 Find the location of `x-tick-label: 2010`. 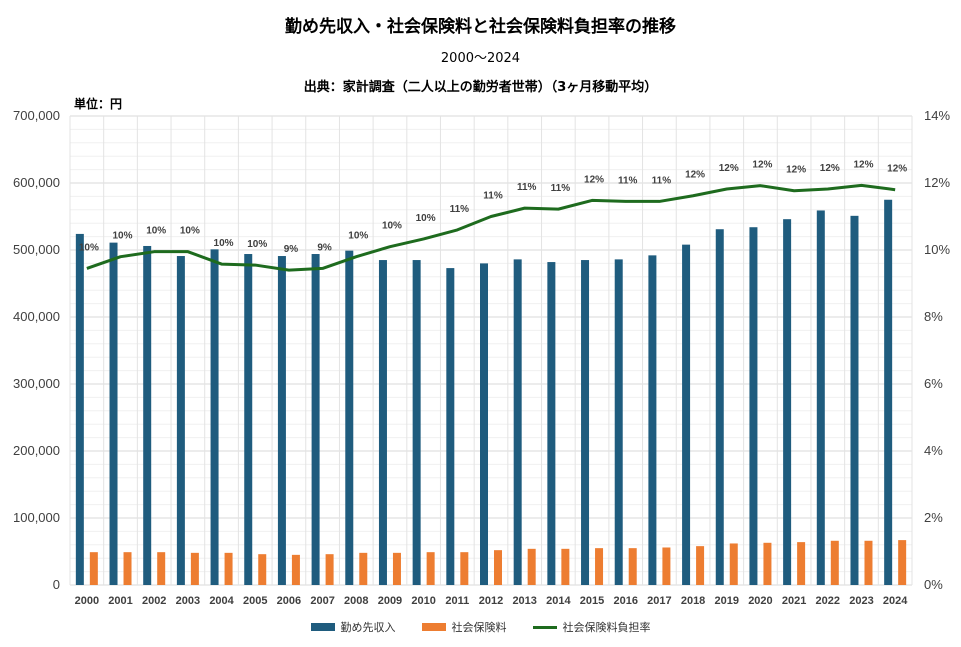

x-tick-label: 2010 is located at coordinates (423, 601).